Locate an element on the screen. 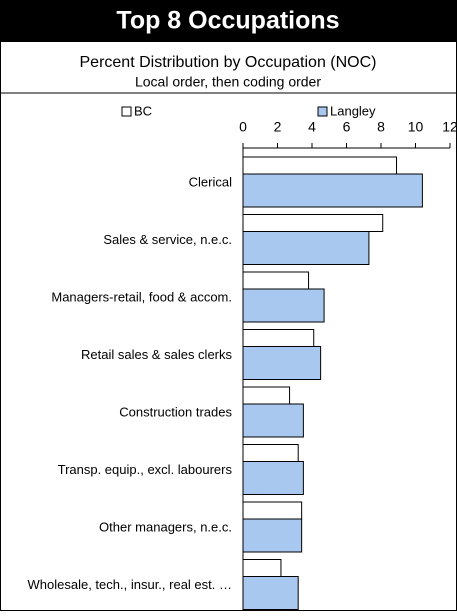 The width and height of the screenshot is (457, 616). legend-label: Langley is located at coordinates (353, 110).